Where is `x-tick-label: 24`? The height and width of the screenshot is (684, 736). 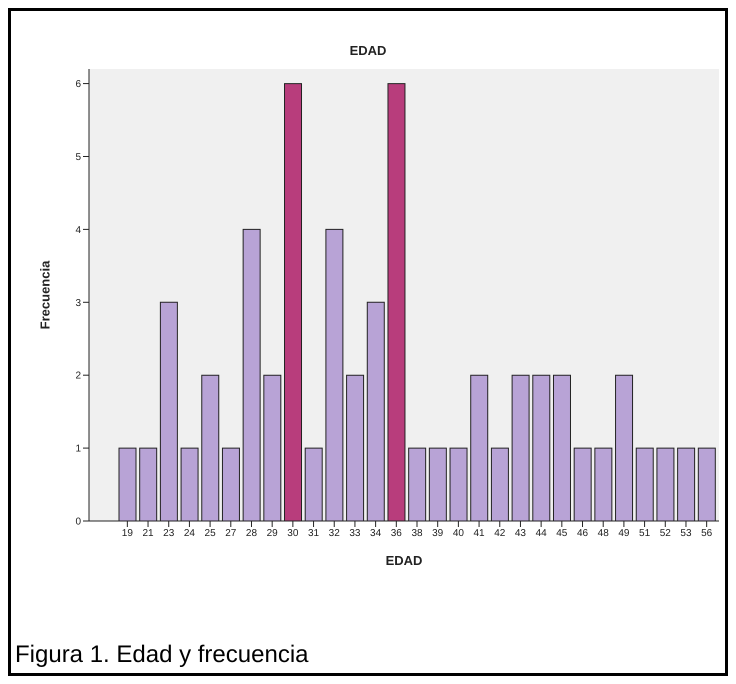
x-tick-label: 24 is located at coordinates (190, 534).